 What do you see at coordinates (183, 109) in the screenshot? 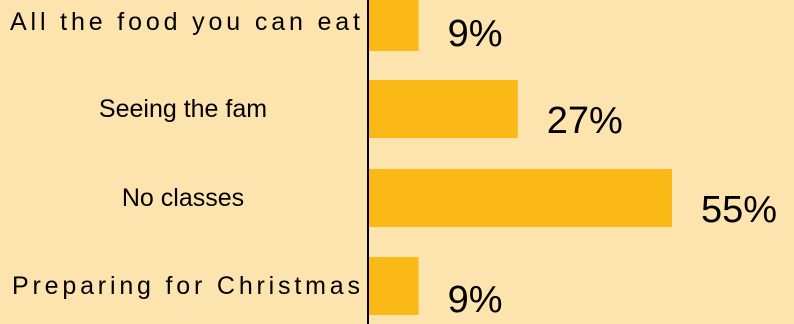
I see `category-label: Seeing the fam` at bounding box center [183, 109].